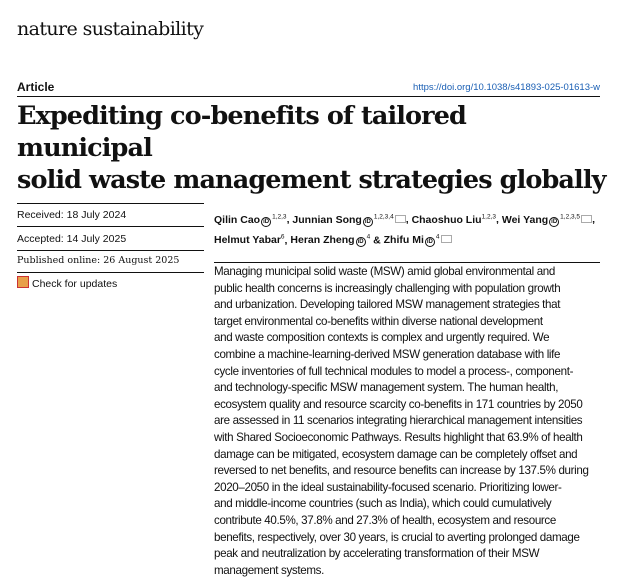 The image size is (618, 579). I want to click on received-date: Received: 18 July 2024, so click(72, 215).